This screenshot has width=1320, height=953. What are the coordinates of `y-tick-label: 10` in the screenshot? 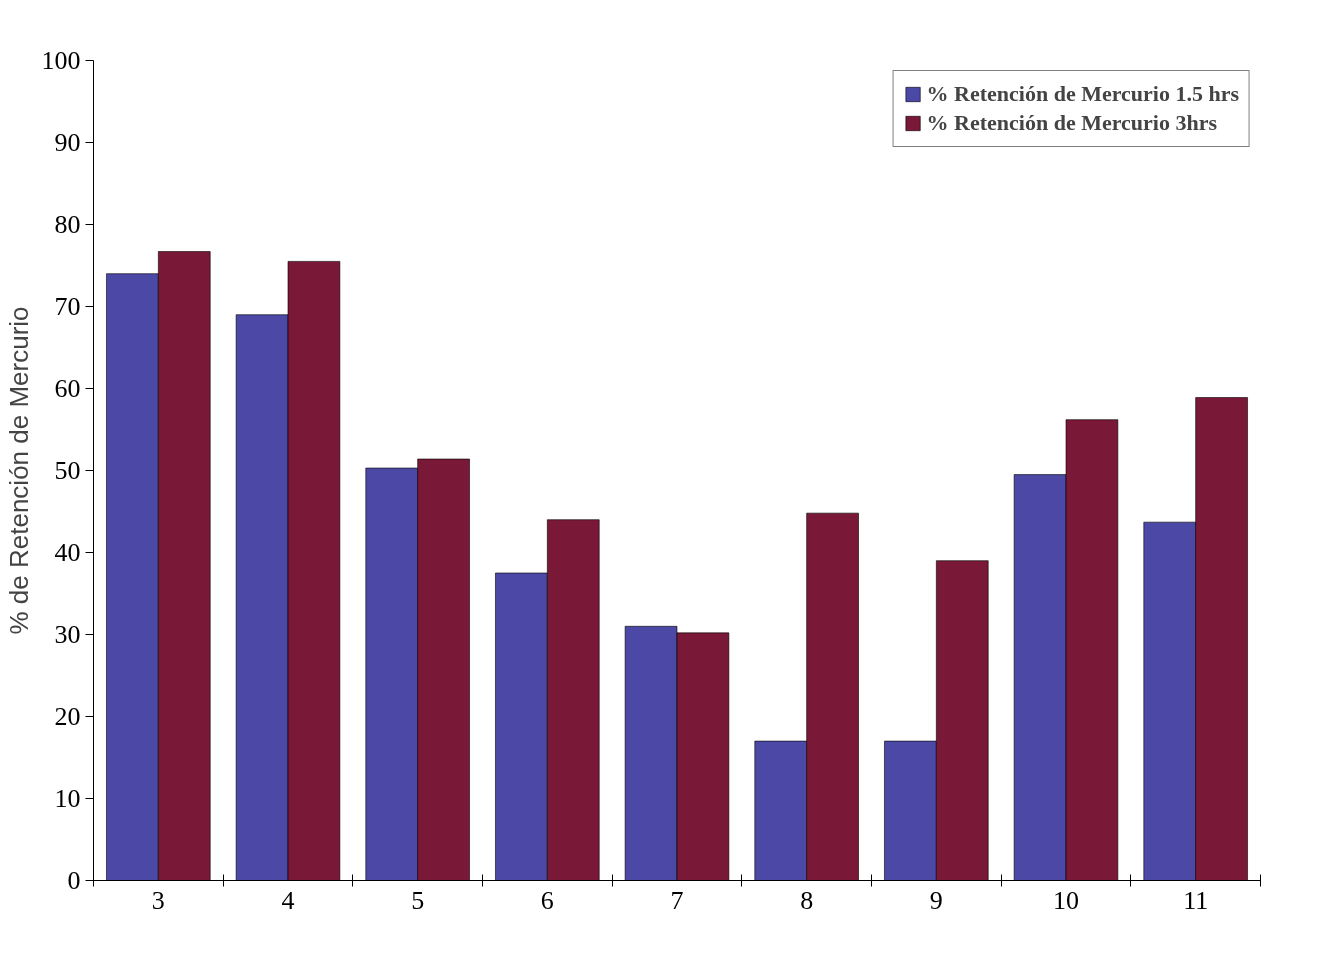 It's located at (67, 798).